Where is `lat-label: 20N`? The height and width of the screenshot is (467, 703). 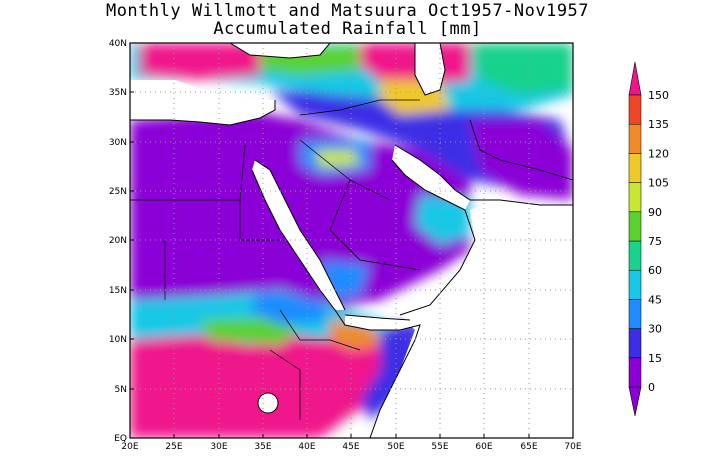 lat-label: 20N is located at coordinates (118, 241).